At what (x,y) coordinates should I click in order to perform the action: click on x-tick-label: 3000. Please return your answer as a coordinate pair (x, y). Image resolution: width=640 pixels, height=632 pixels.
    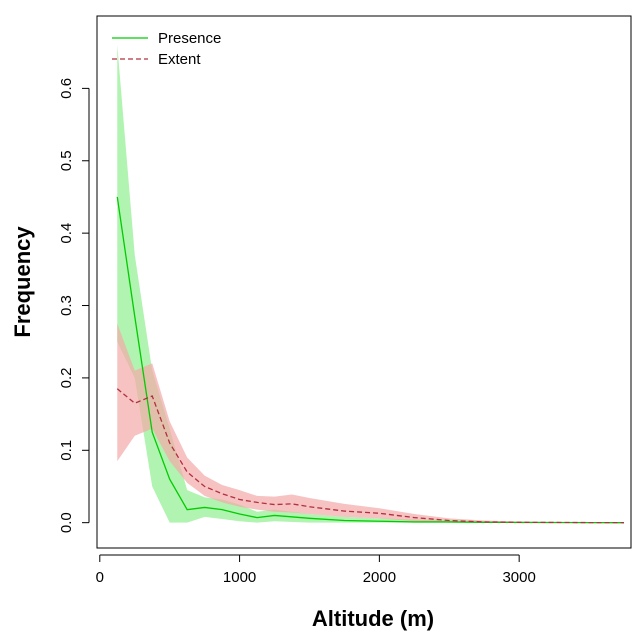
    Looking at the image, I should click on (518, 577).